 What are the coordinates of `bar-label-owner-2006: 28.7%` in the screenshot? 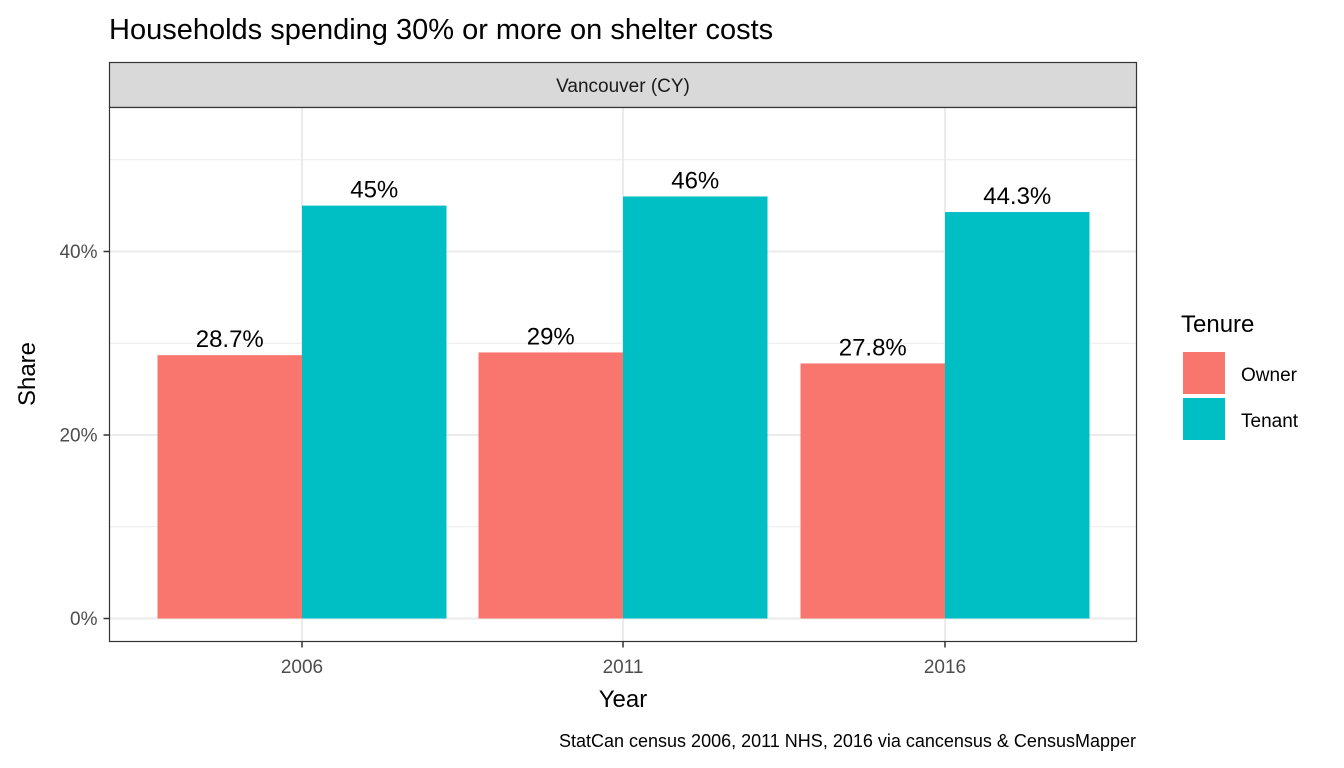 It's located at (230, 339).